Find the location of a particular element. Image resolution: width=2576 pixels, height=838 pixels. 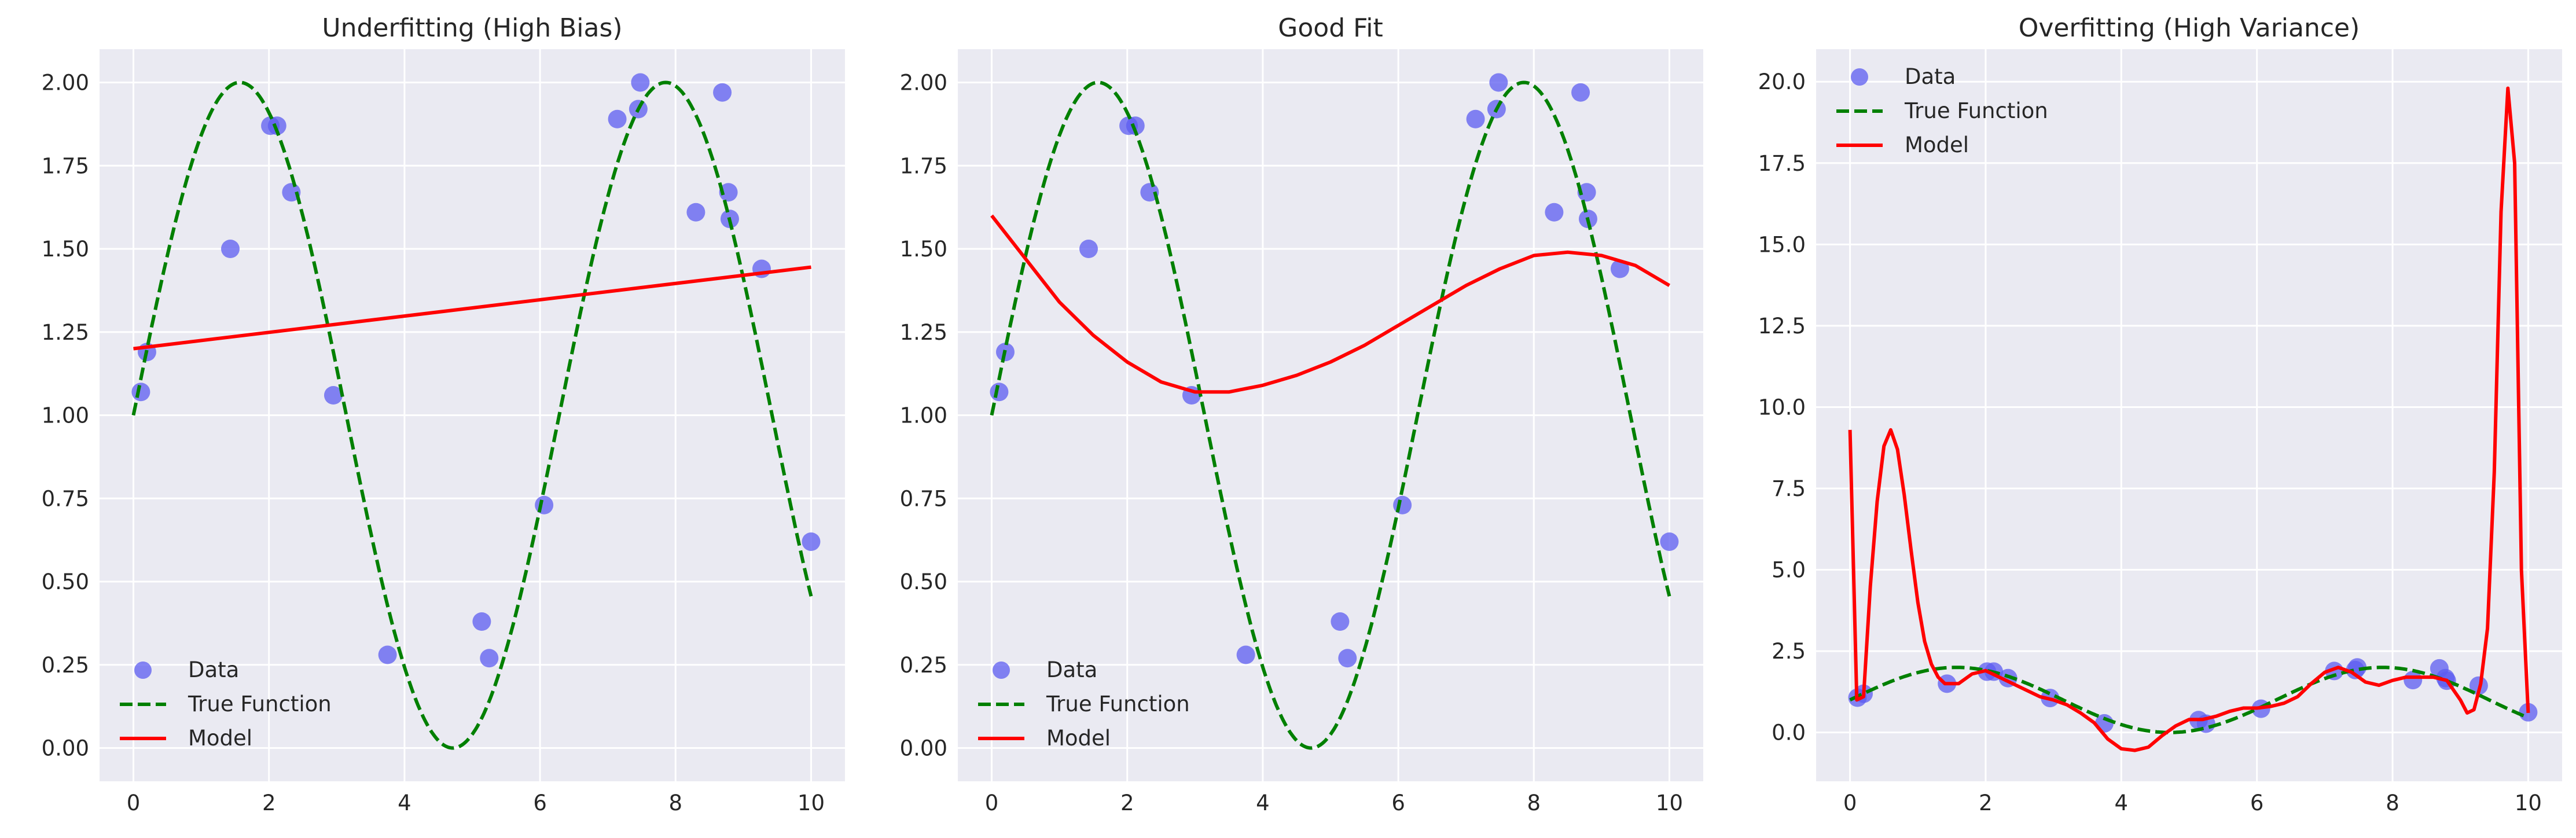

chart-title: Underfitting (High Bias) is located at coordinates (472, 28).